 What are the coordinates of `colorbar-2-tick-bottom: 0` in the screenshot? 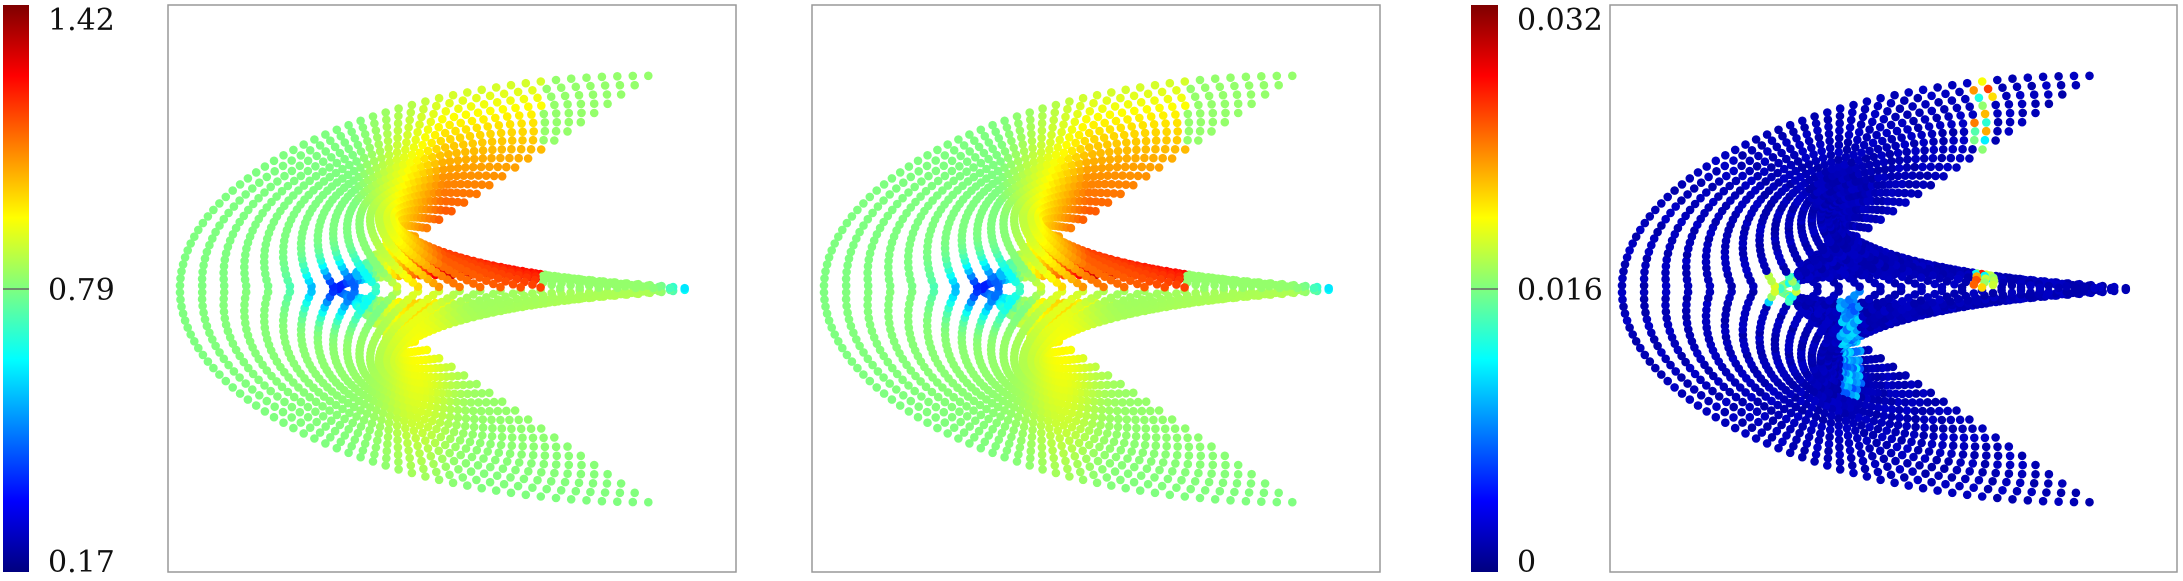 It's located at (1526, 562).